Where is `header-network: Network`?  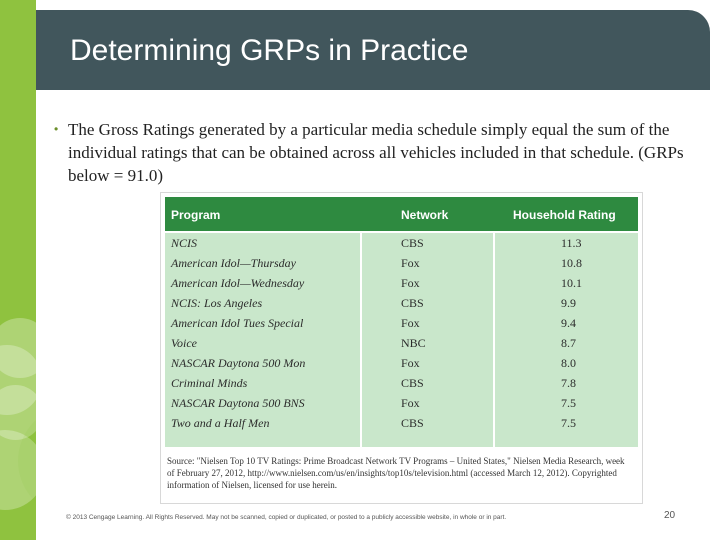
header-network: Network is located at coordinates (425, 215).